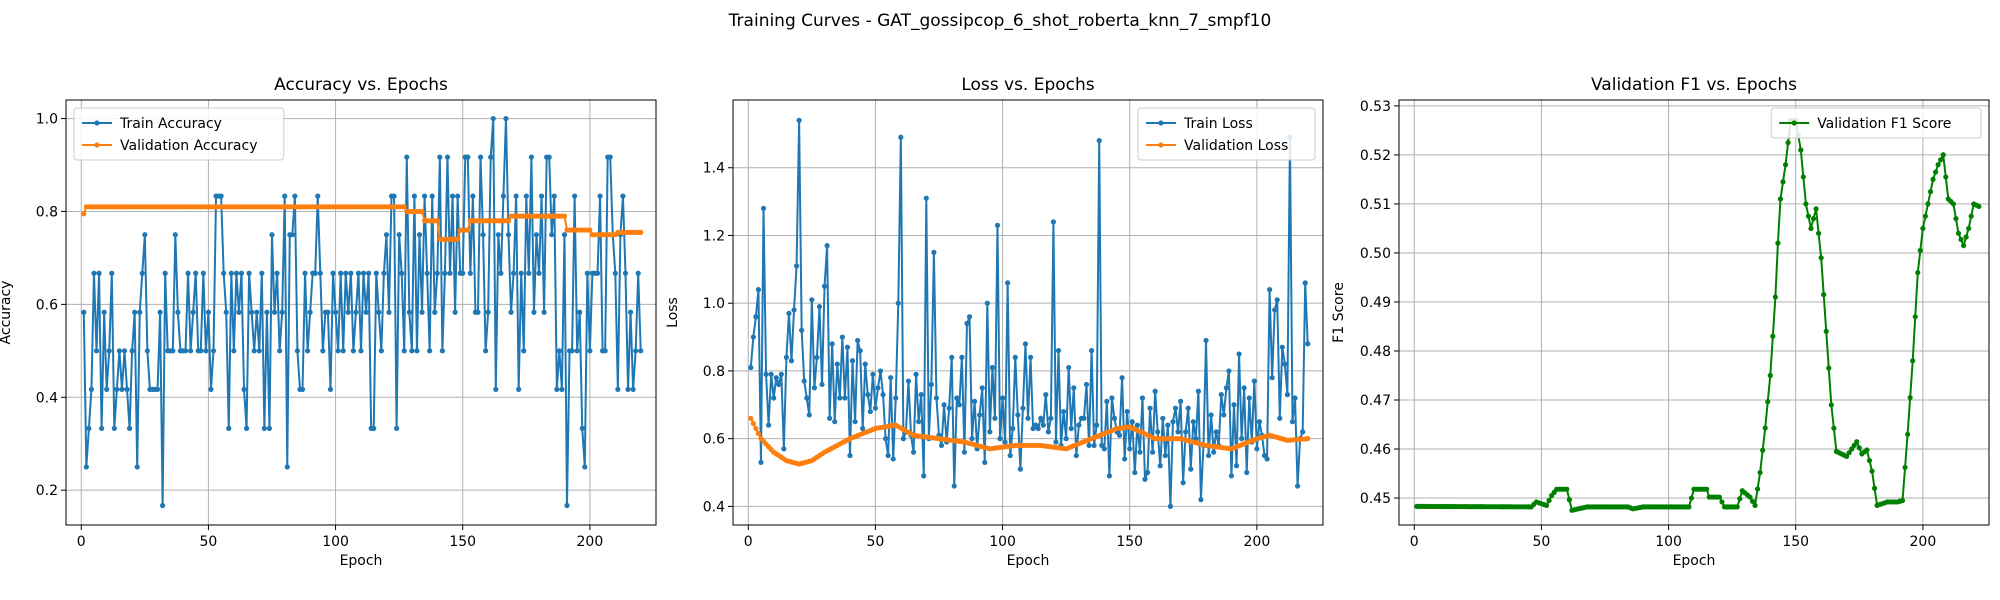  Describe the element at coordinates (1161, 123) in the screenshot. I see `legend-swatch-marker` at that location.